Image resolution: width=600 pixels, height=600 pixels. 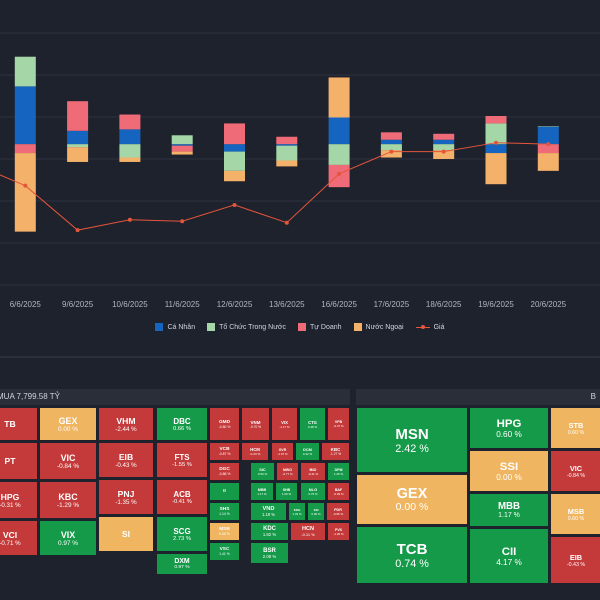 What do you see at coordinates (338, 531) in the screenshot?
I see `heatmap-tile: PVS -1.26 %` at bounding box center [338, 531].